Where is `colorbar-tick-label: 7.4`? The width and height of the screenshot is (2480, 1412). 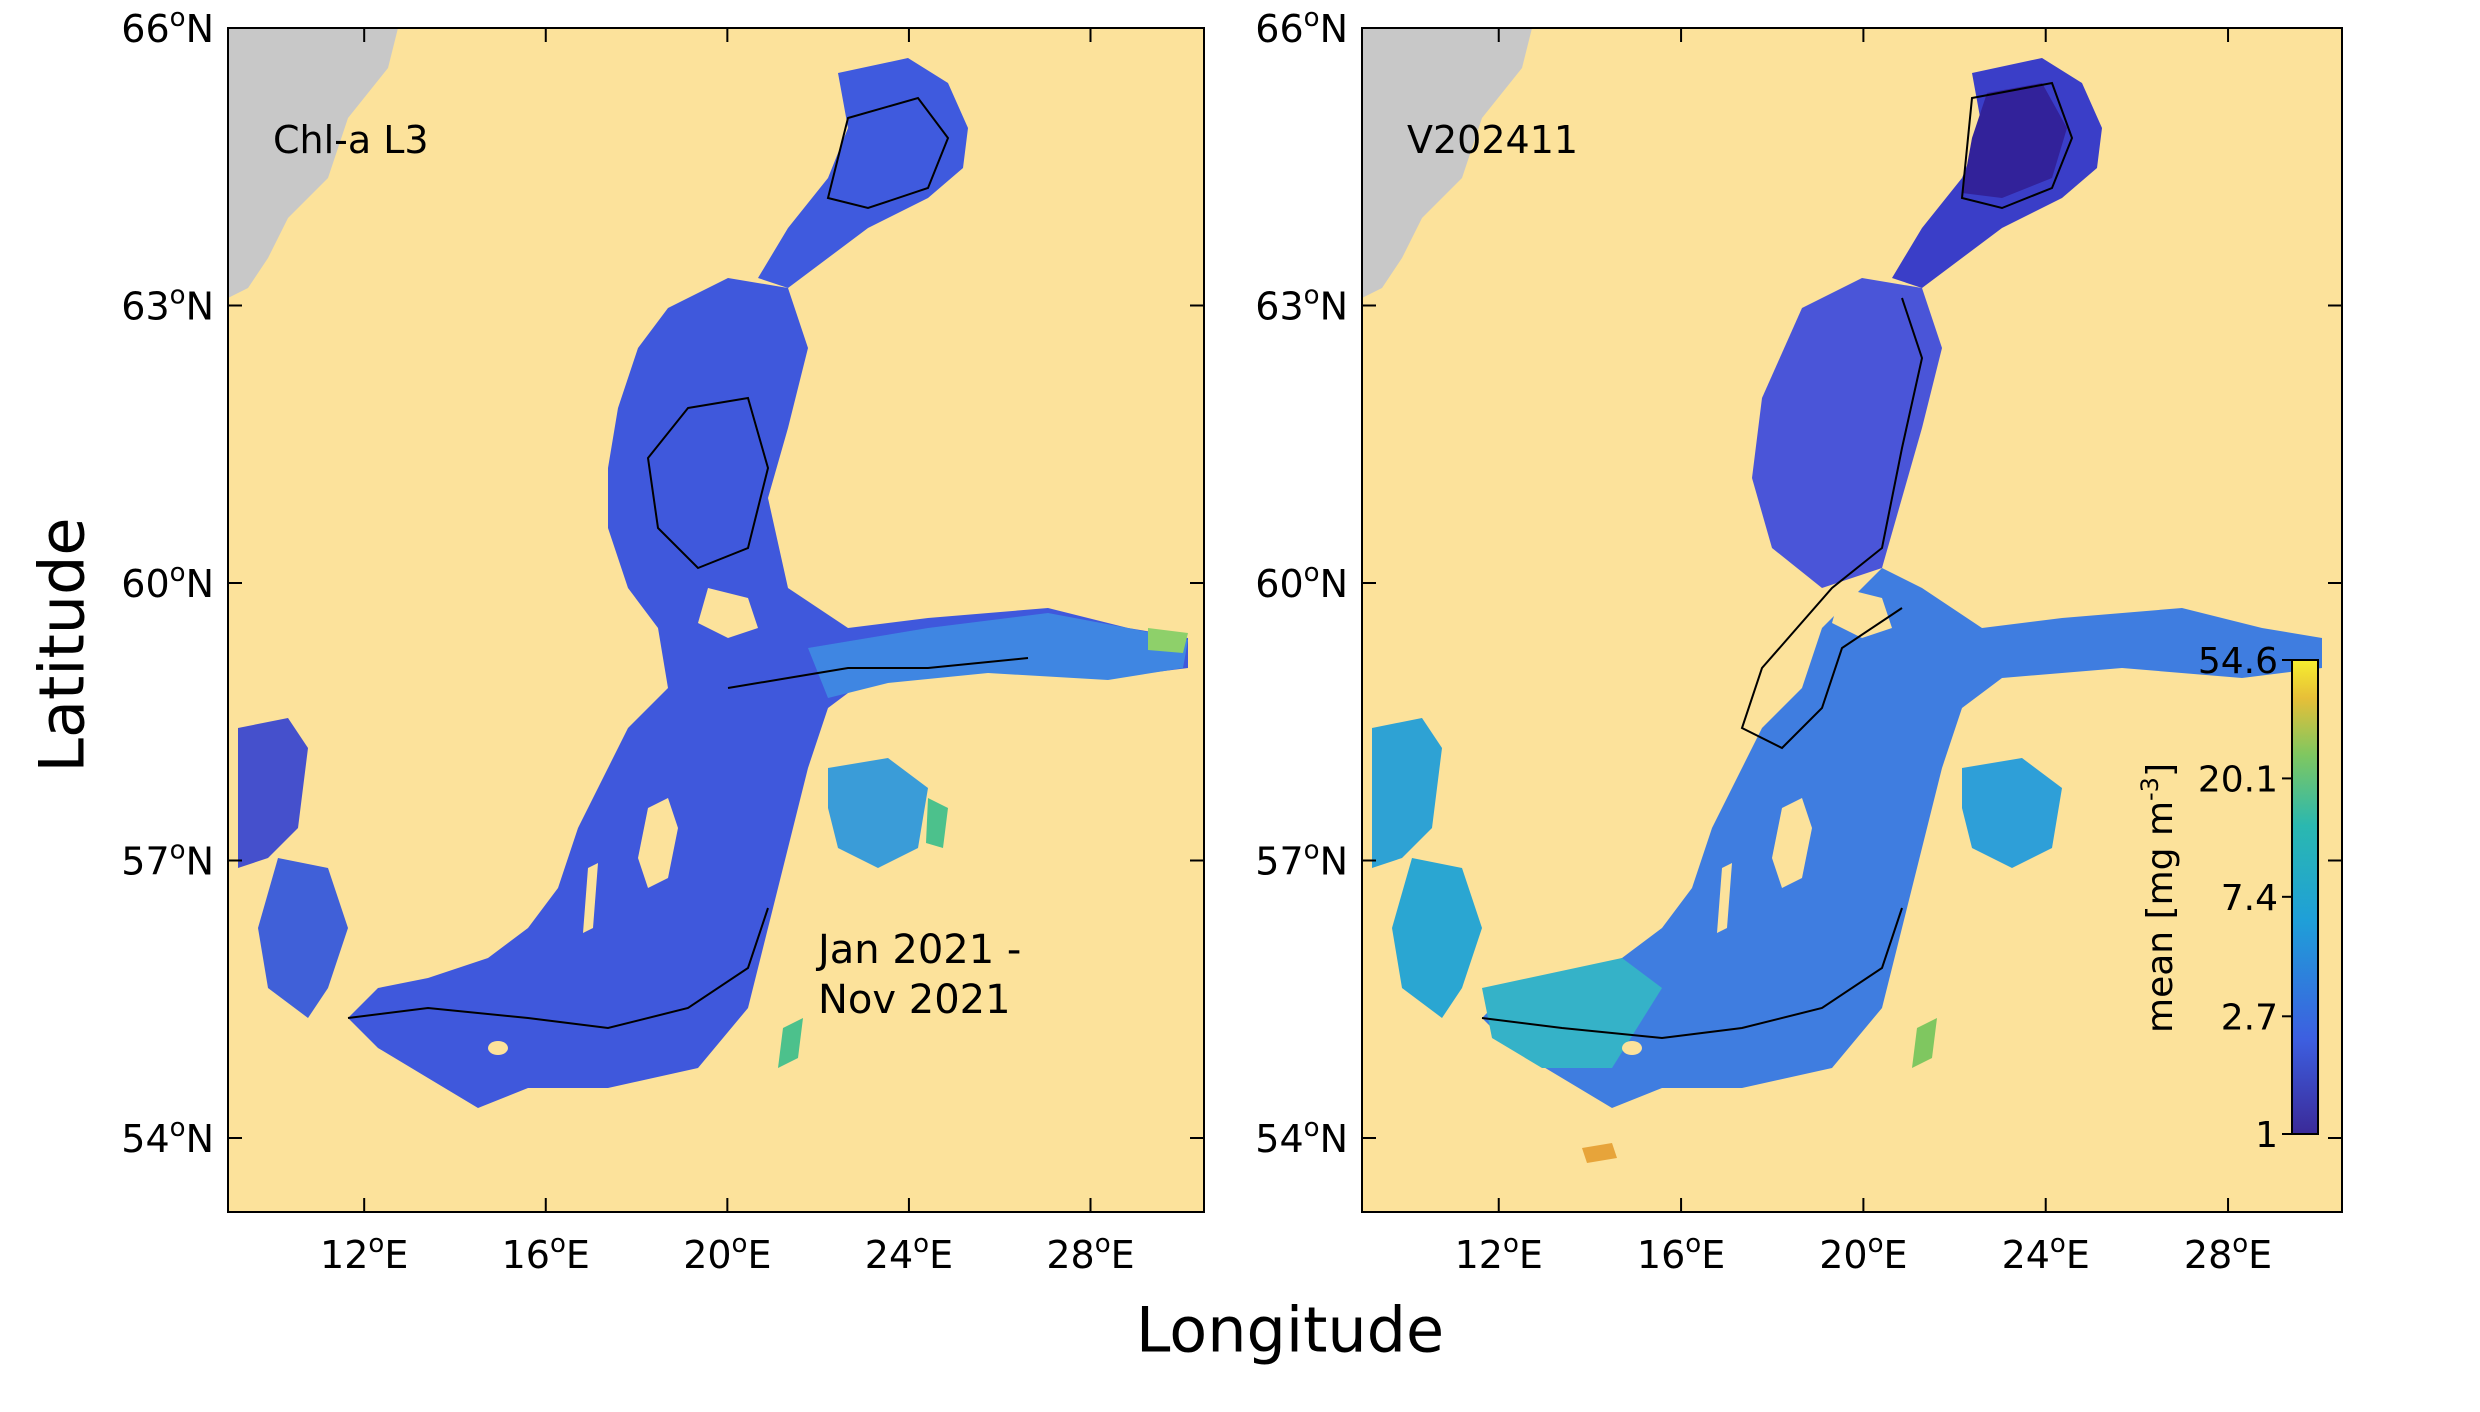 colorbar-tick-label: 7.4 is located at coordinates (2249, 898).